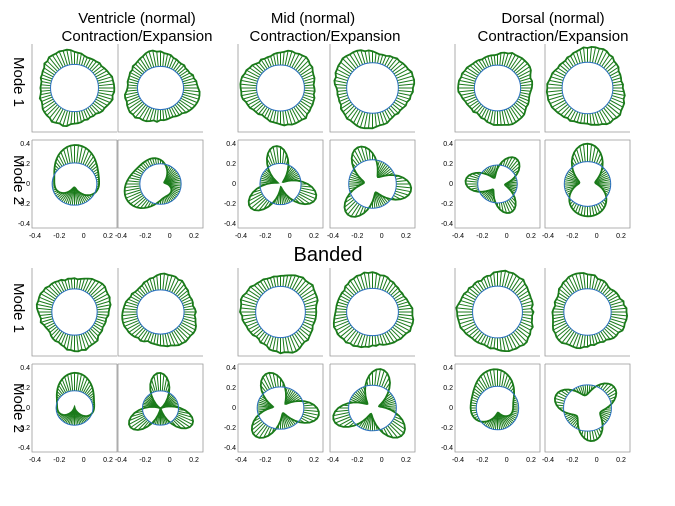 Image resolution: width=675 pixels, height=506 pixels. I want to click on quiver-panel, so click(74, 88).